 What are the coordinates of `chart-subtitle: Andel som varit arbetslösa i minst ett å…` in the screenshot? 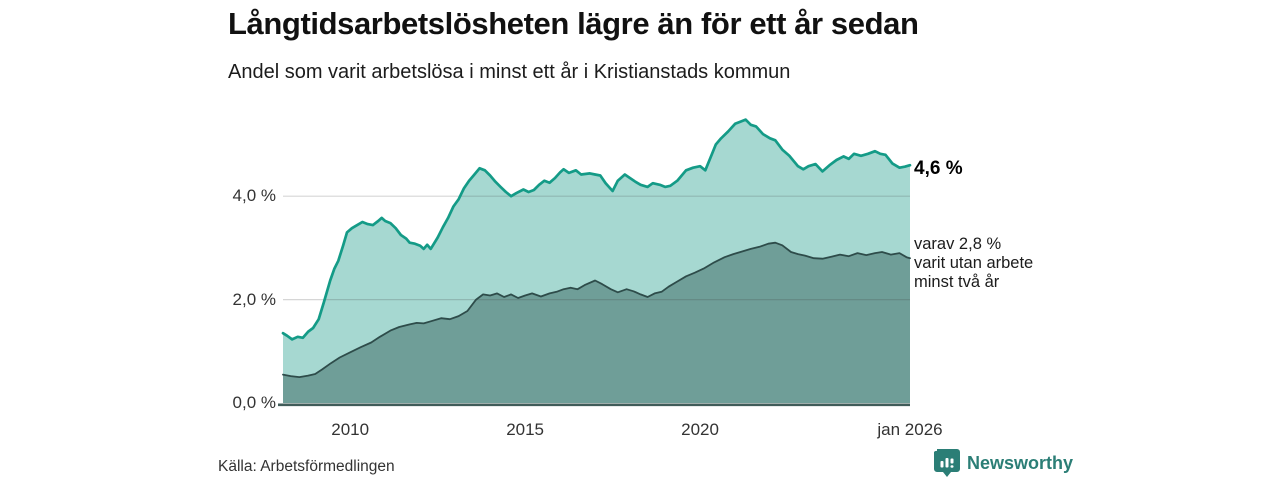 It's located at (509, 72).